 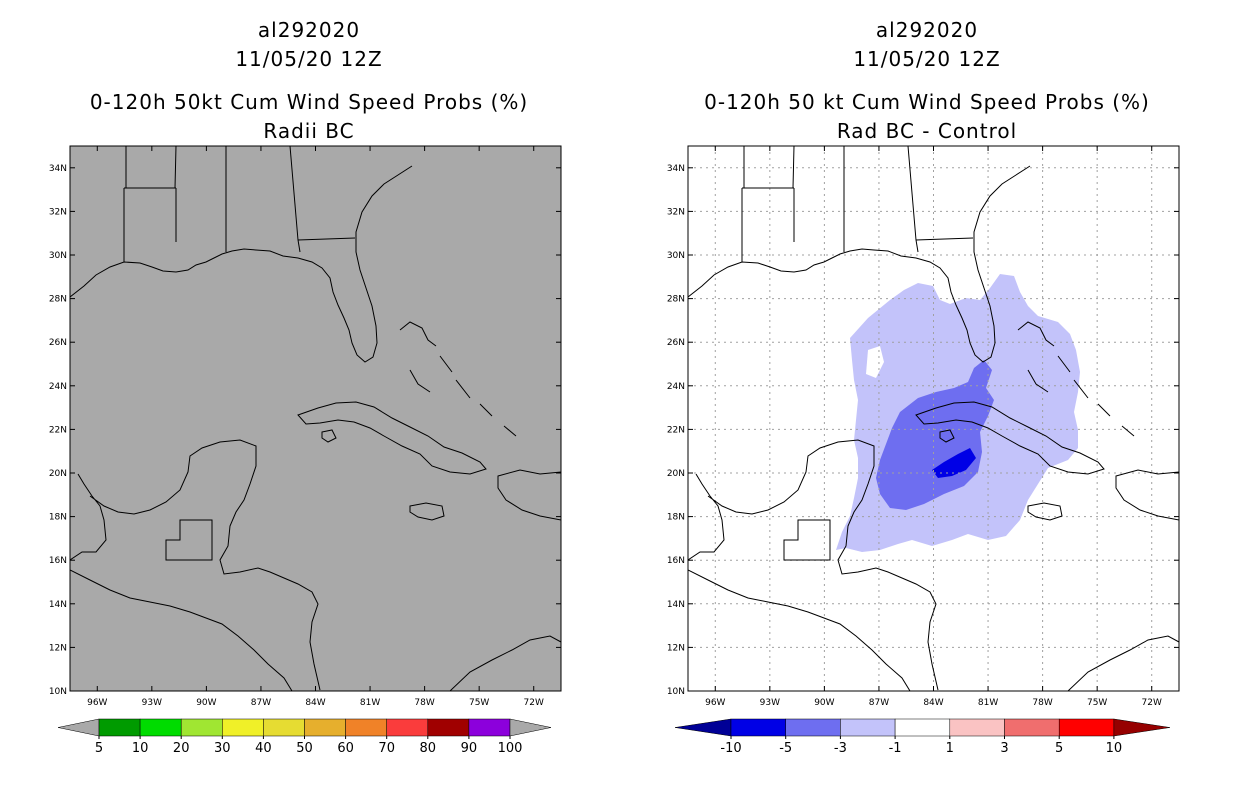 What do you see at coordinates (469, 748) in the screenshot?
I see `colorbar-label: 90` at bounding box center [469, 748].